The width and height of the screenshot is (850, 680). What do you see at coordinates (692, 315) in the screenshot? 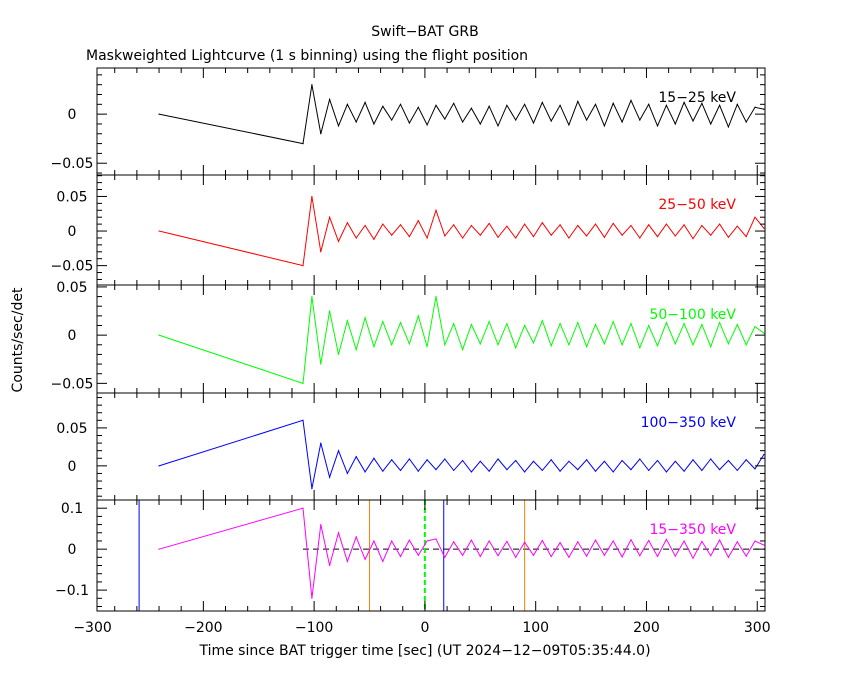
I see `band-label: 50−100 keV` at bounding box center [692, 315].